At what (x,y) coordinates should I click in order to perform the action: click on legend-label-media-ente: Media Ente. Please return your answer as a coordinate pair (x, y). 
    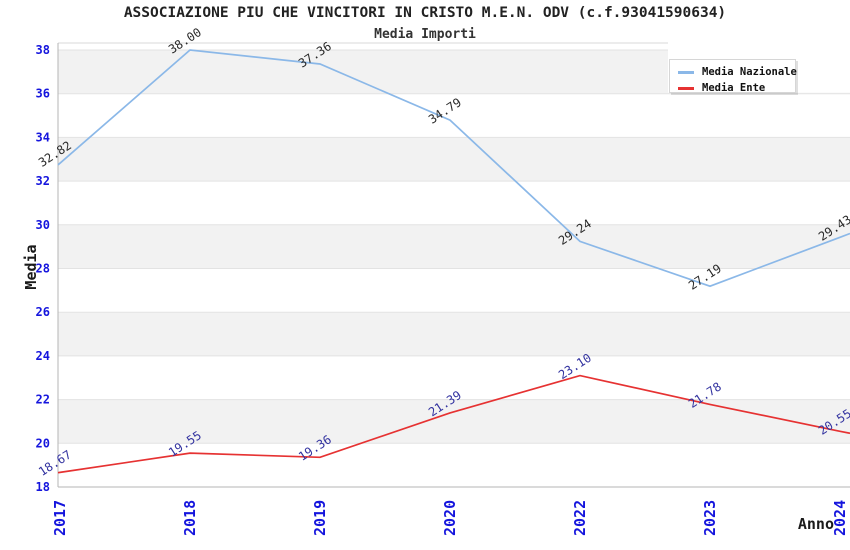
    Looking at the image, I should click on (734, 88).